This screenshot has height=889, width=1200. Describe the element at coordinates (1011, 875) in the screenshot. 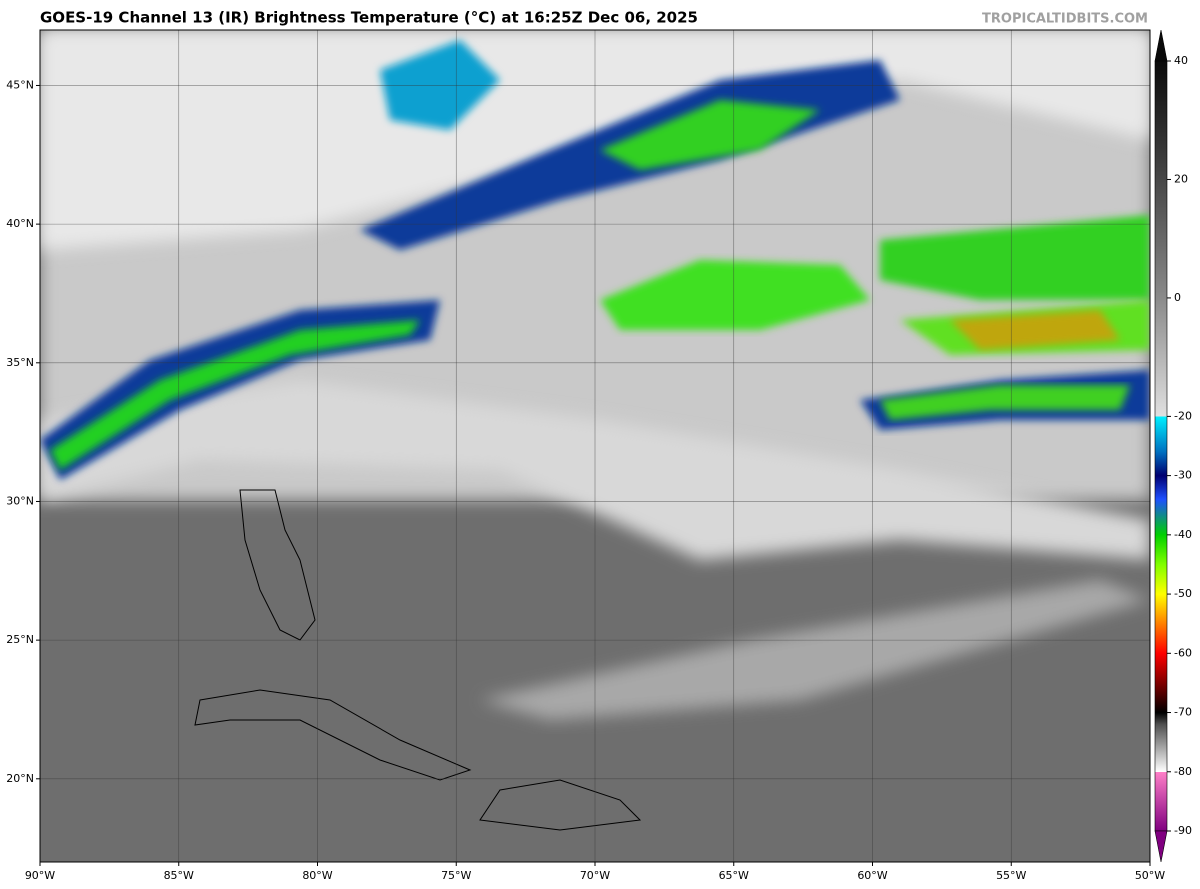

I see `x-tick-label: 55°W` at that location.